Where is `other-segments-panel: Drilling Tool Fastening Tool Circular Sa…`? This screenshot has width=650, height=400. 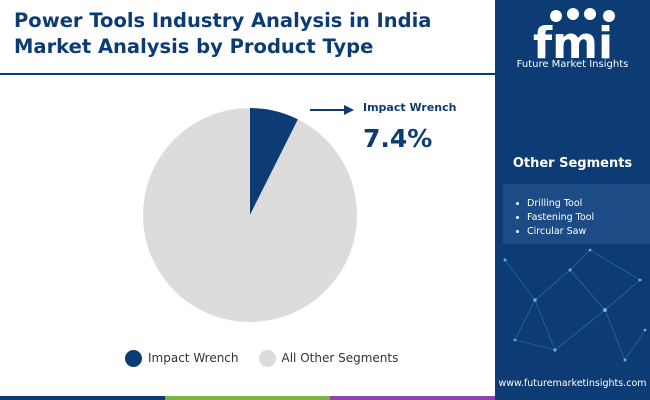 other-segments-panel: Drilling Tool Fastening Tool Circular Sa… is located at coordinates (576, 214).